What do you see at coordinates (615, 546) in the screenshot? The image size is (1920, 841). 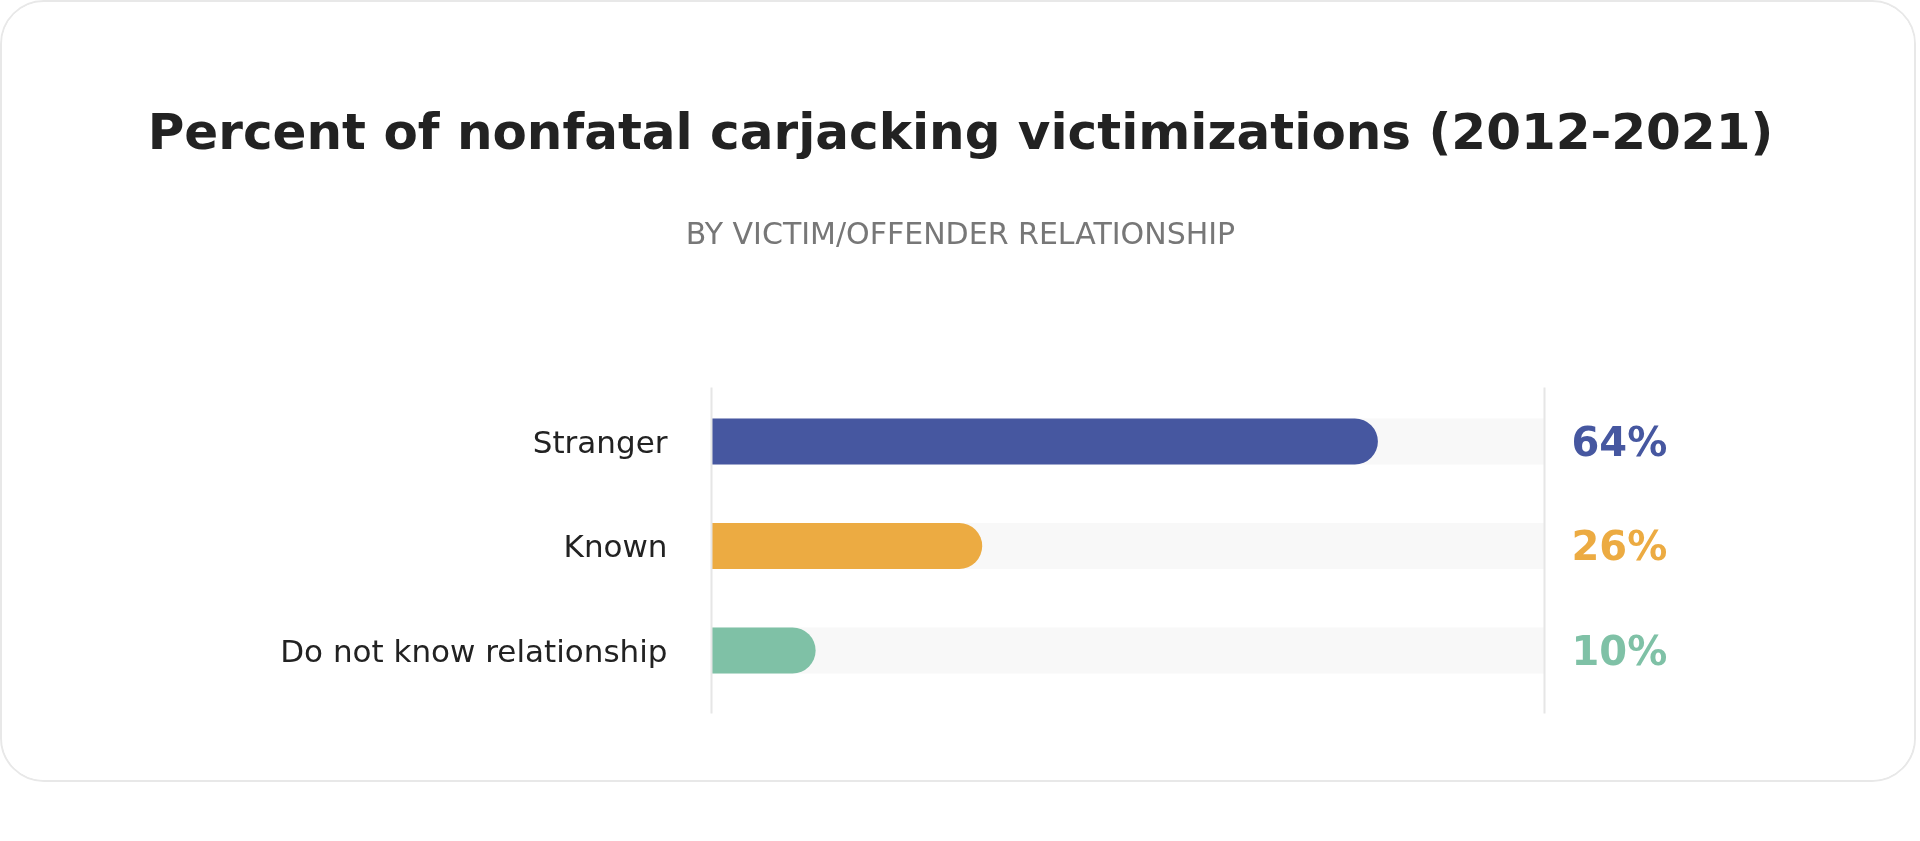 I see `y-tick-label: Known` at bounding box center [615, 546].